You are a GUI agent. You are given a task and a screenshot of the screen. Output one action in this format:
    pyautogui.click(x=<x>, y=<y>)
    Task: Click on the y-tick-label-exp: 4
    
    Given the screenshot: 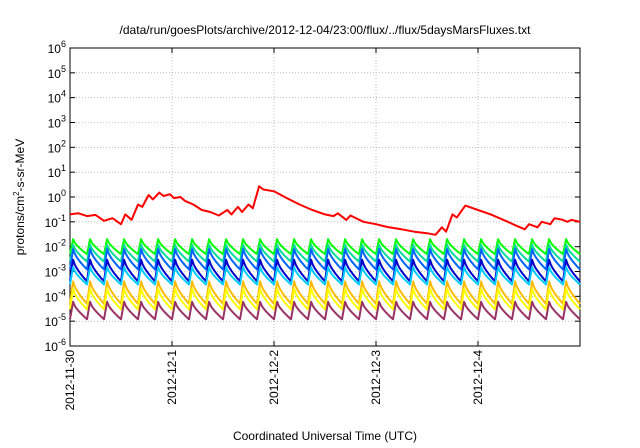 What is the action you would take?
    pyautogui.click(x=63, y=94)
    